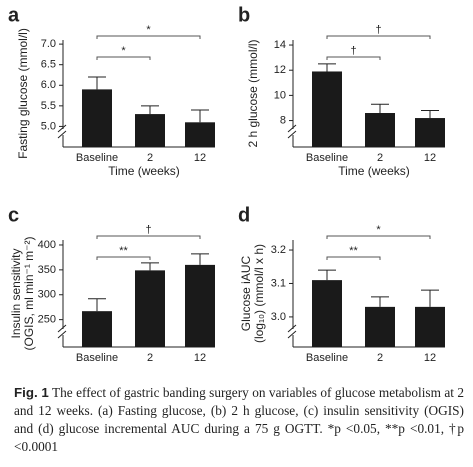 Image resolution: width=473 pixels, height=467 pixels. Describe the element at coordinates (48, 85) in the screenshot. I see `y-tick-label: 6.0` at that location.